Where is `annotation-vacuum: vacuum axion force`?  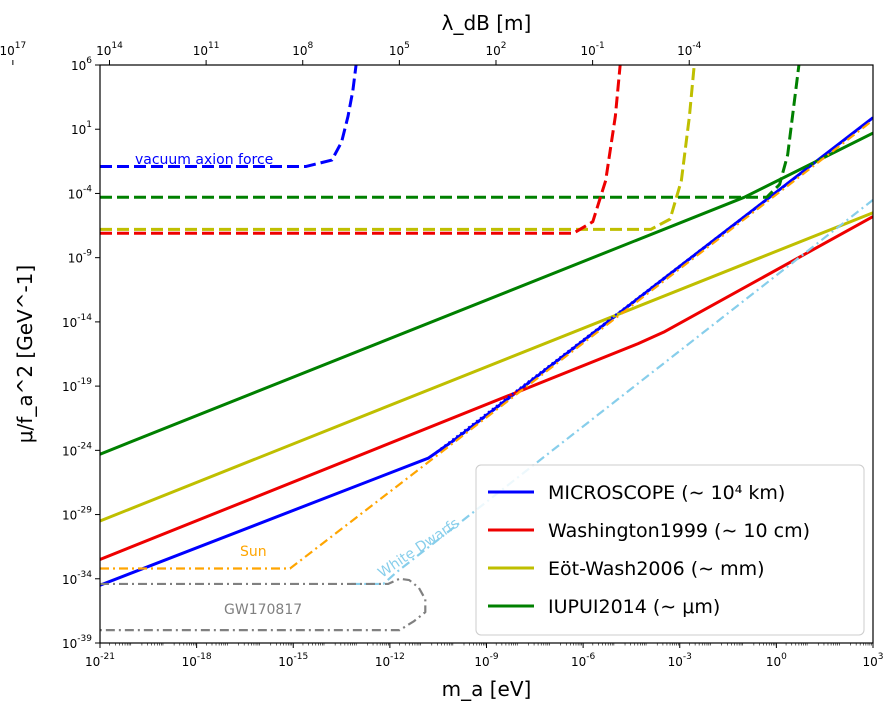
annotation-vacuum: vacuum axion force is located at coordinates (204, 160).